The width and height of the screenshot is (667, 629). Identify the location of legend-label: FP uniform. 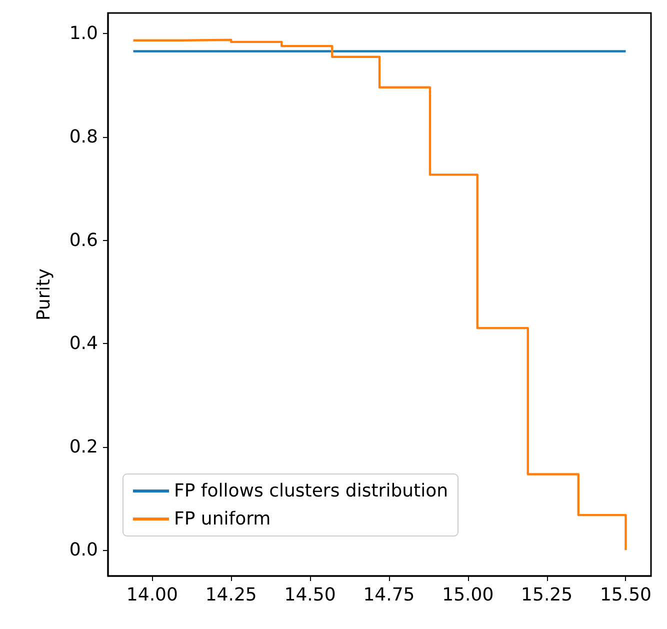
(222, 519).